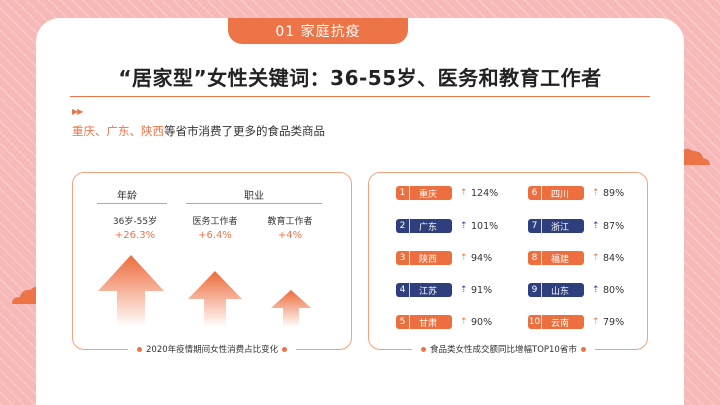 This screenshot has width=720, height=405. Describe the element at coordinates (559, 291) in the screenshot. I see `rank-city: 山东` at that location.